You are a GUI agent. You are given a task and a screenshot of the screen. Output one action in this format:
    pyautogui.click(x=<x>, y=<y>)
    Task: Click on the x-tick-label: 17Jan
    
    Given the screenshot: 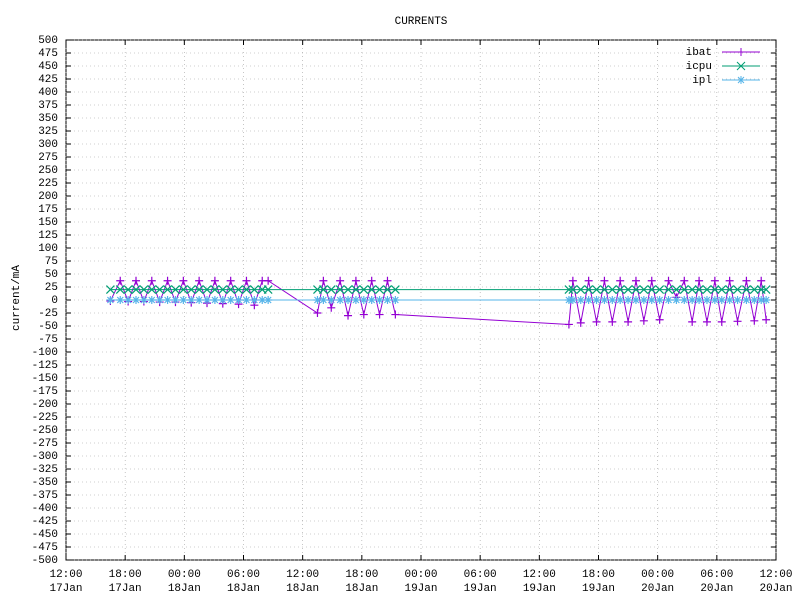 What is the action you would take?
    pyautogui.click(x=65, y=589)
    